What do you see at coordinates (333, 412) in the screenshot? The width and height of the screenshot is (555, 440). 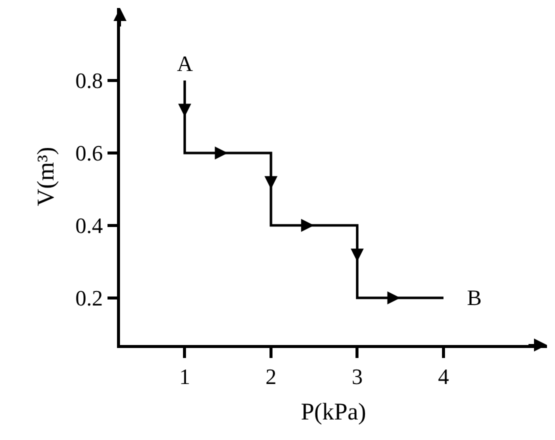 I see `x-axis-title: P(kPa)` at bounding box center [333, 412].